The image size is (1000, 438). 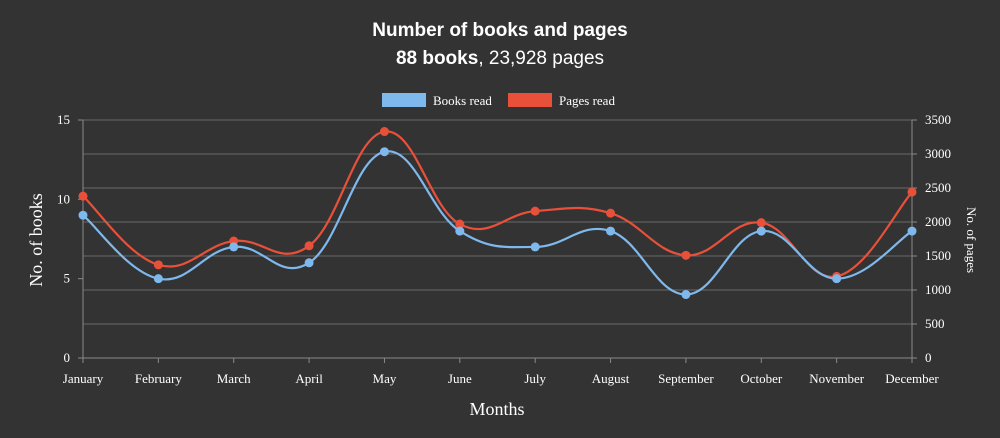 I want to click on x-tick-label: July, so click(x=535, y=378).